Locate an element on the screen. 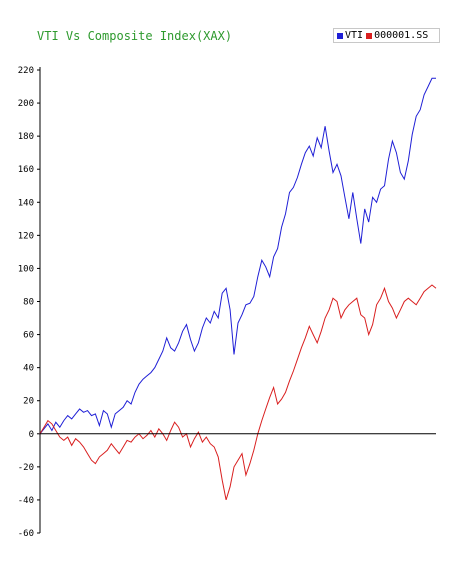  y-tick-label: 40 is located at coordinates (28, 369).